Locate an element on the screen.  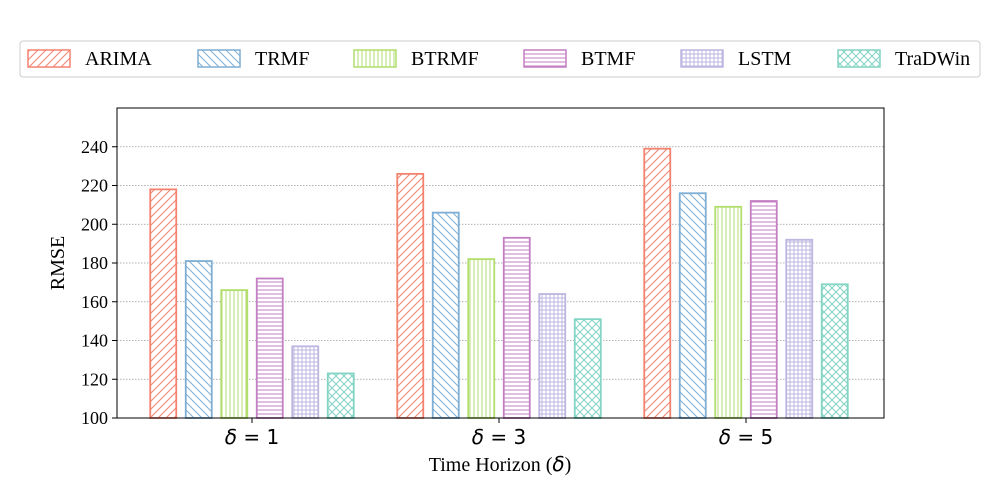
y-tick-label: 140 is located at coordinates (94, 341).